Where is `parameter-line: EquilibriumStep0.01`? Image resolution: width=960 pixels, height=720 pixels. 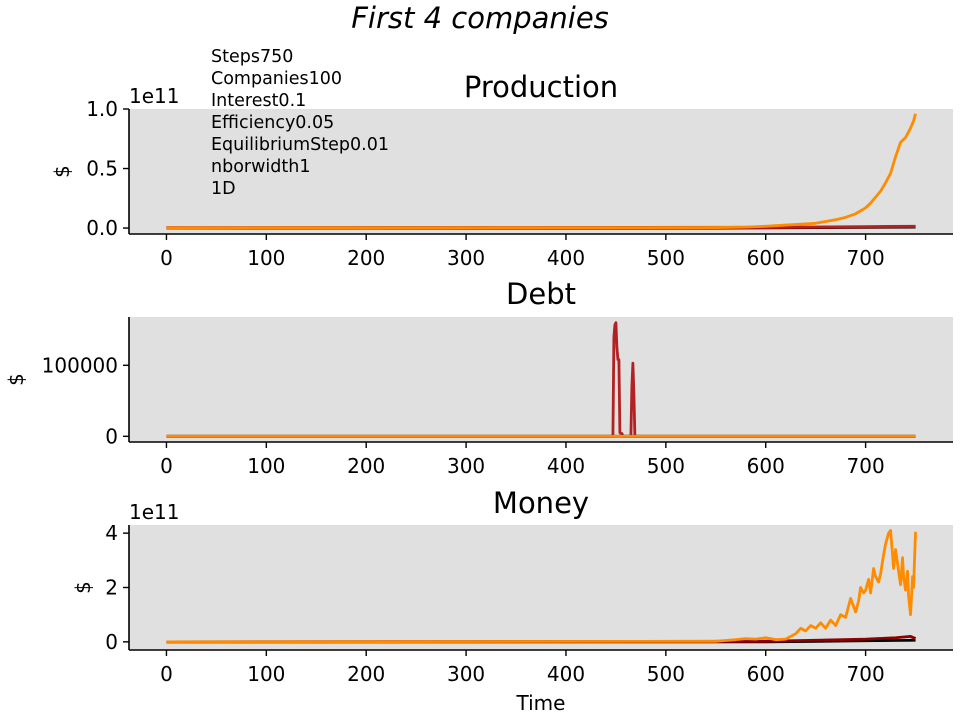
parameter-line: EquilibriumStep0.01 is located at coordinates (300, 145).